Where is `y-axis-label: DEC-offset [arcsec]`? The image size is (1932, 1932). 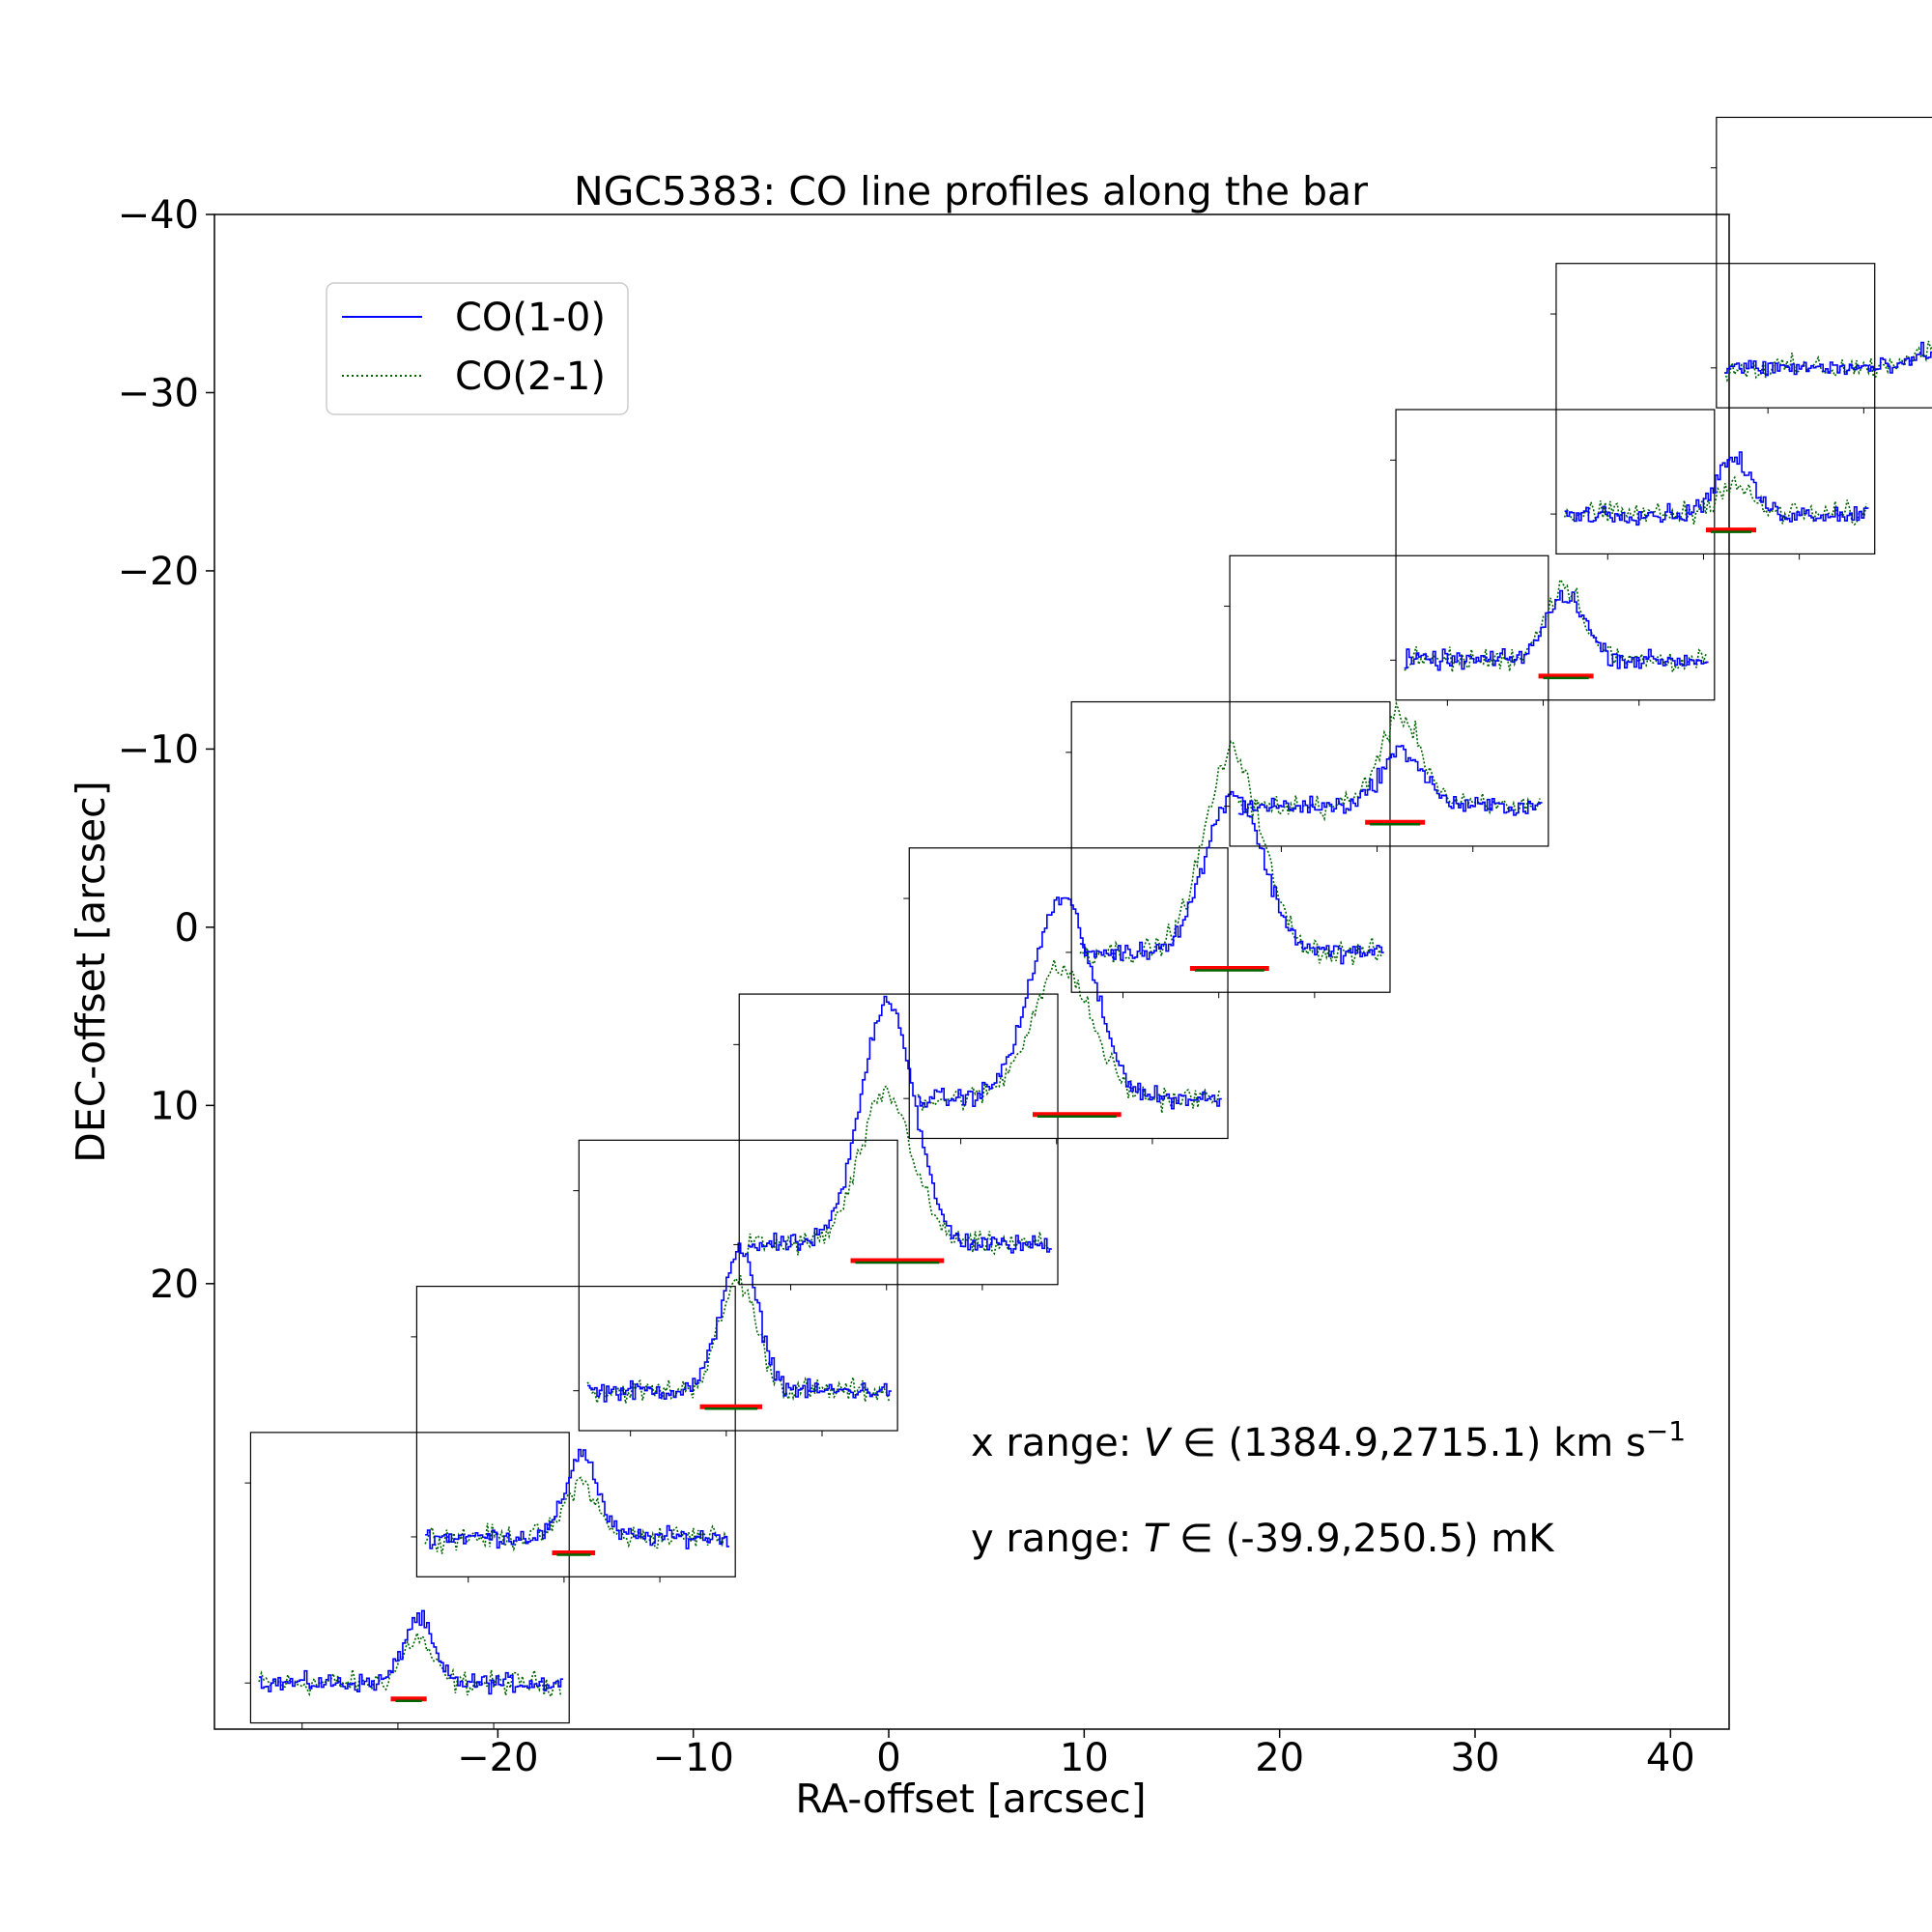 y-axis-label: DEC-offset [arcsec] is located at coordinates (91, 971).